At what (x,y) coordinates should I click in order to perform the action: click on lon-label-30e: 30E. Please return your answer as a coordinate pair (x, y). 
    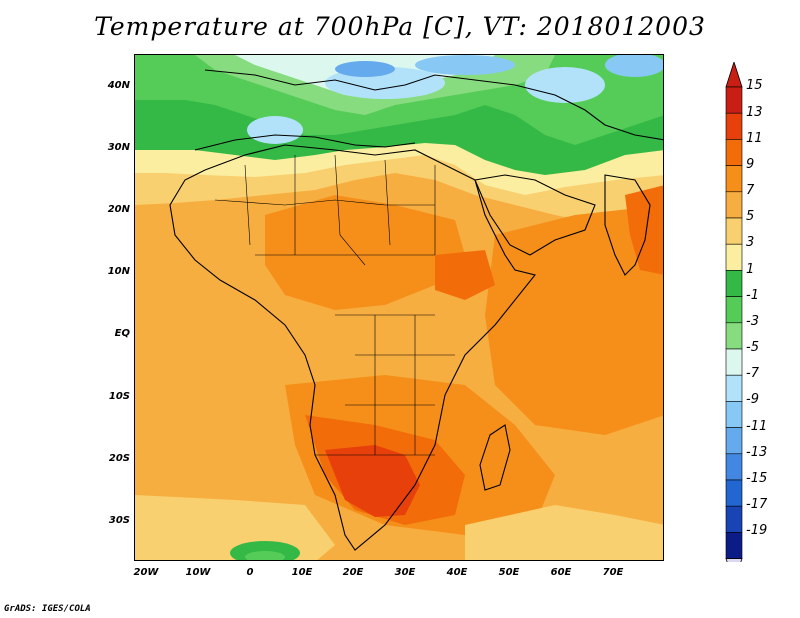
    Looking at the image, I should click on (405, 572).